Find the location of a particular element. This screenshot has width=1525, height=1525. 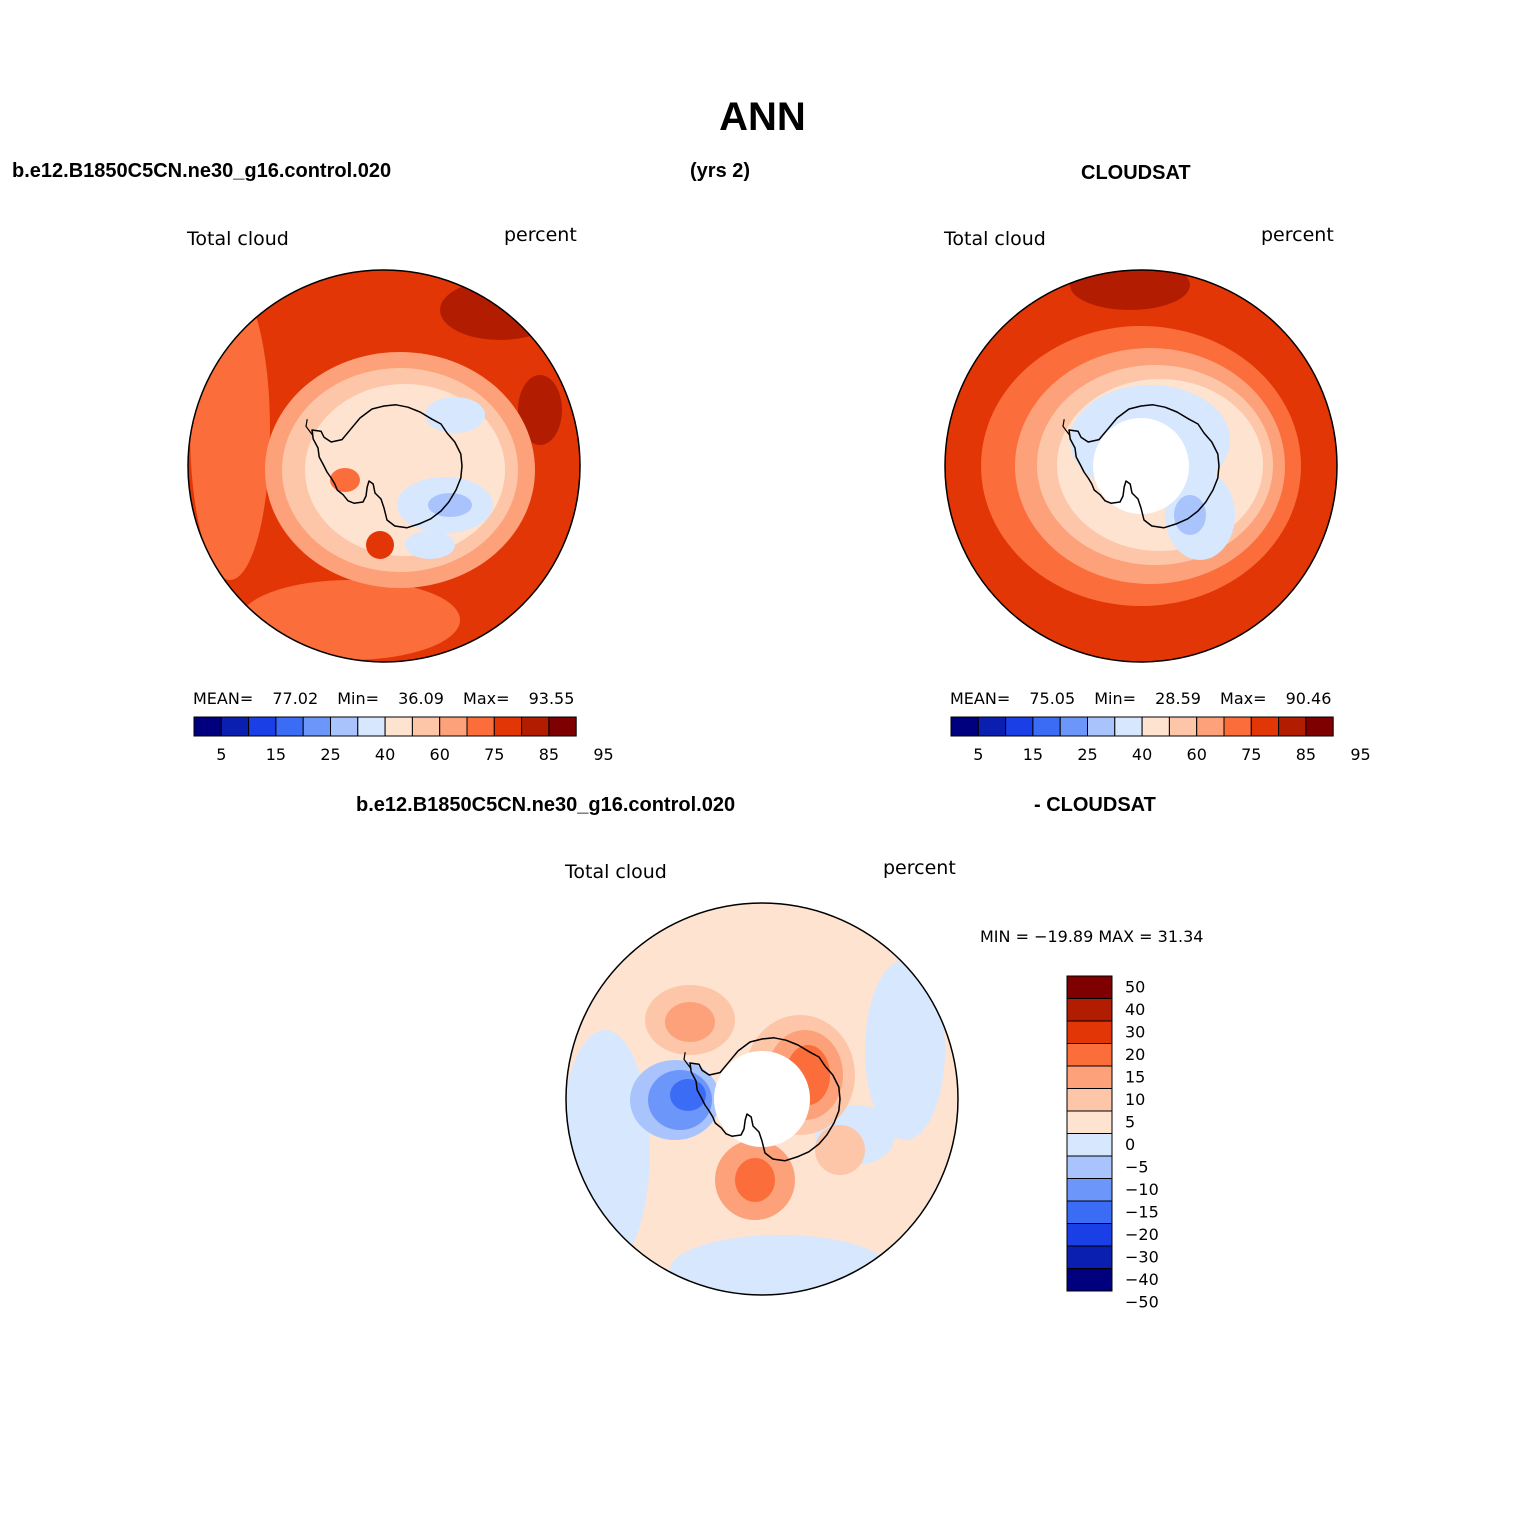

colorbar-tick-label: −10 is located at coordinates (1142, 1189).